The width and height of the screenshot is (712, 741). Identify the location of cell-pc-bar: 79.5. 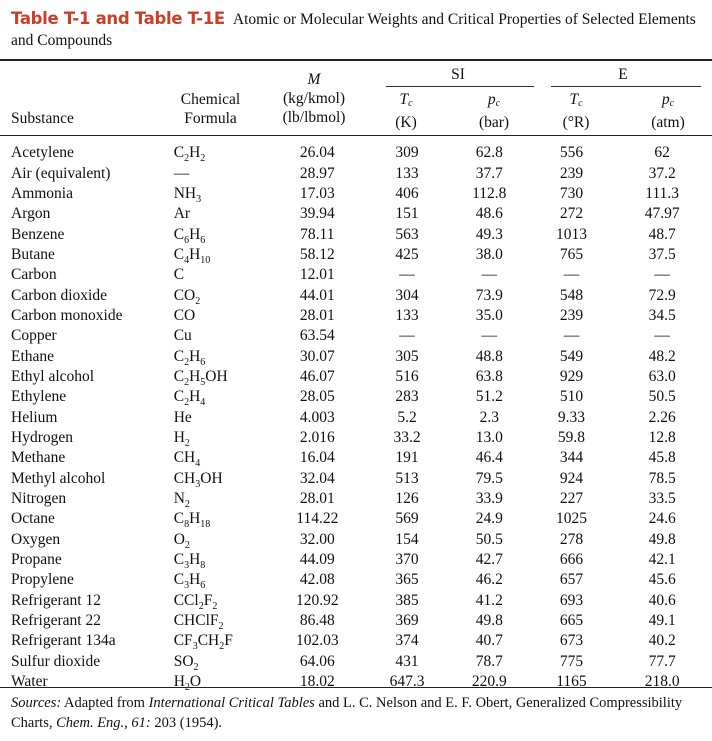
(489, 478).